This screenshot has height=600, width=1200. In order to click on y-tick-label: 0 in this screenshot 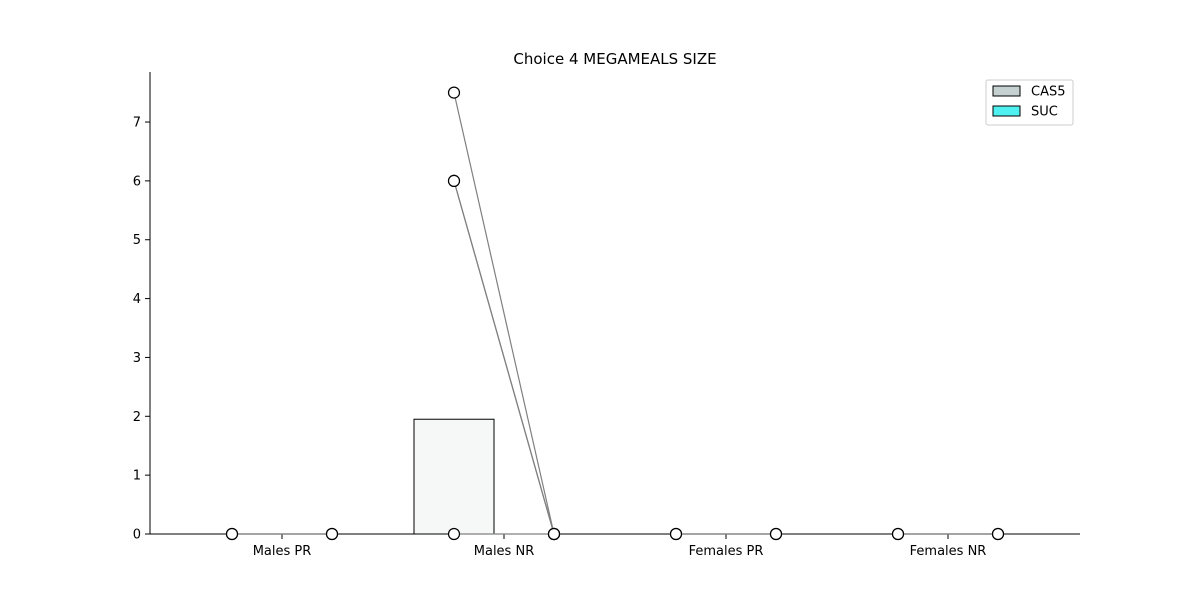, I will do `click(137, 535)`.